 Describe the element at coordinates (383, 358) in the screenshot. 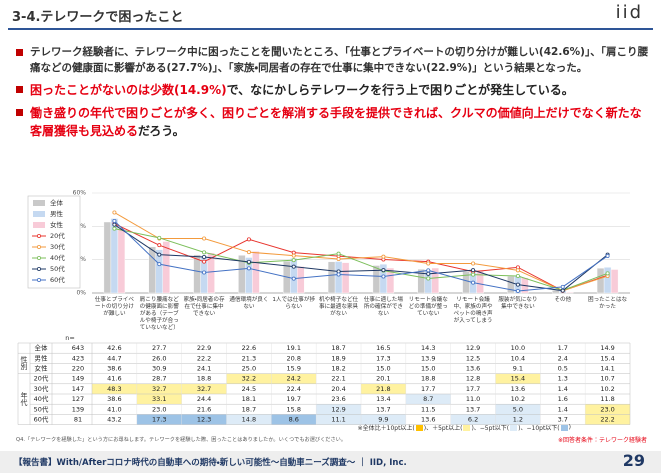

I see `cell-value: 17.3` at that location.